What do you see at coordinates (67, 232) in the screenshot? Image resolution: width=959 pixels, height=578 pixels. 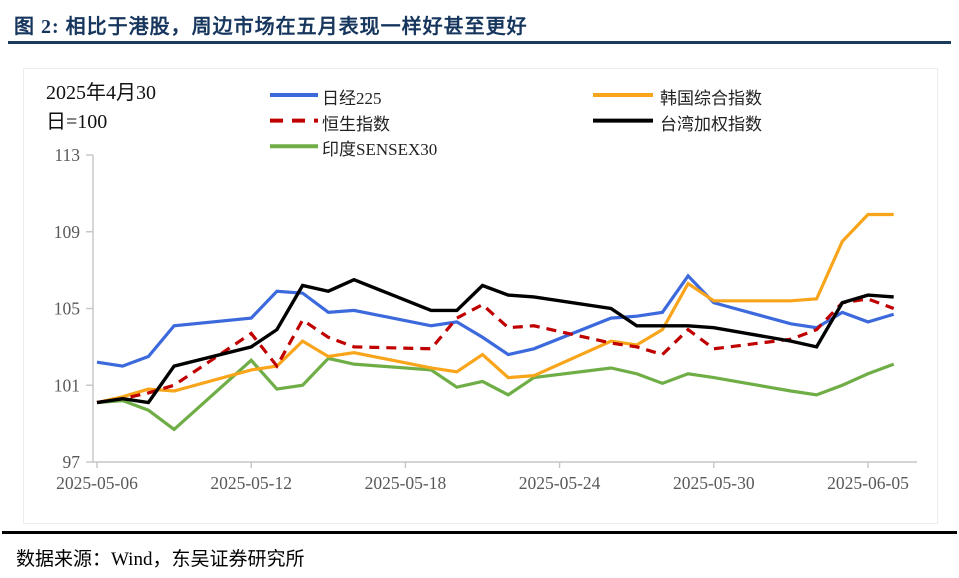 I see `y-tick-label: 109` at bounding box center [67, 232].